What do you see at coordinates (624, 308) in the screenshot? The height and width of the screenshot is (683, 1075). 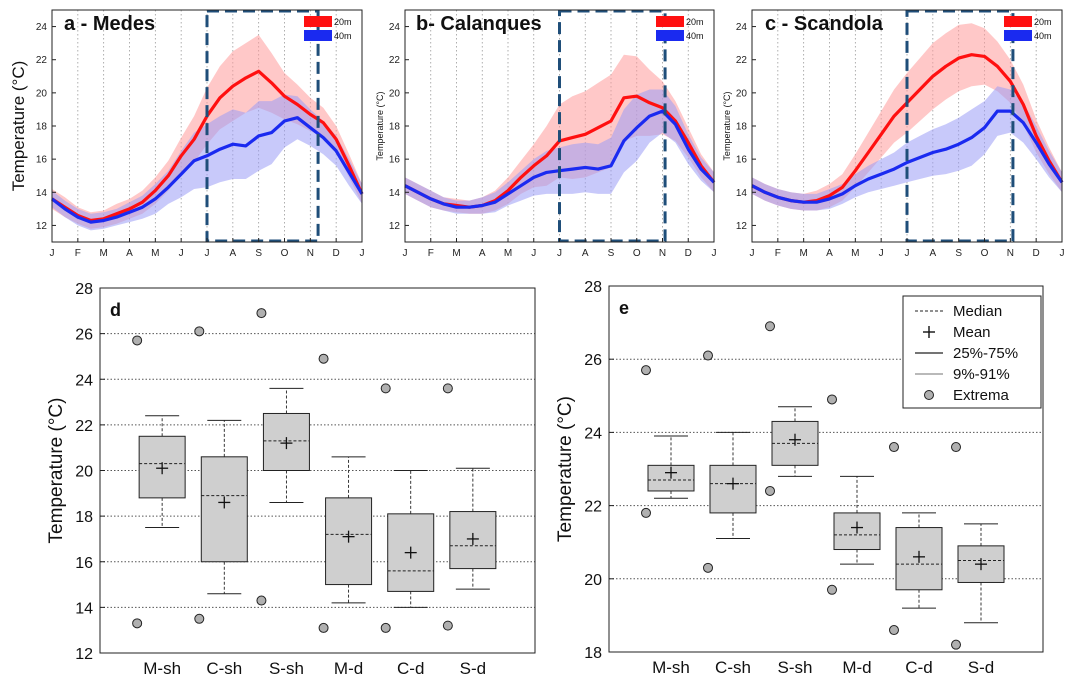 I see `panel-label: e` at bounding box center [624, 308].